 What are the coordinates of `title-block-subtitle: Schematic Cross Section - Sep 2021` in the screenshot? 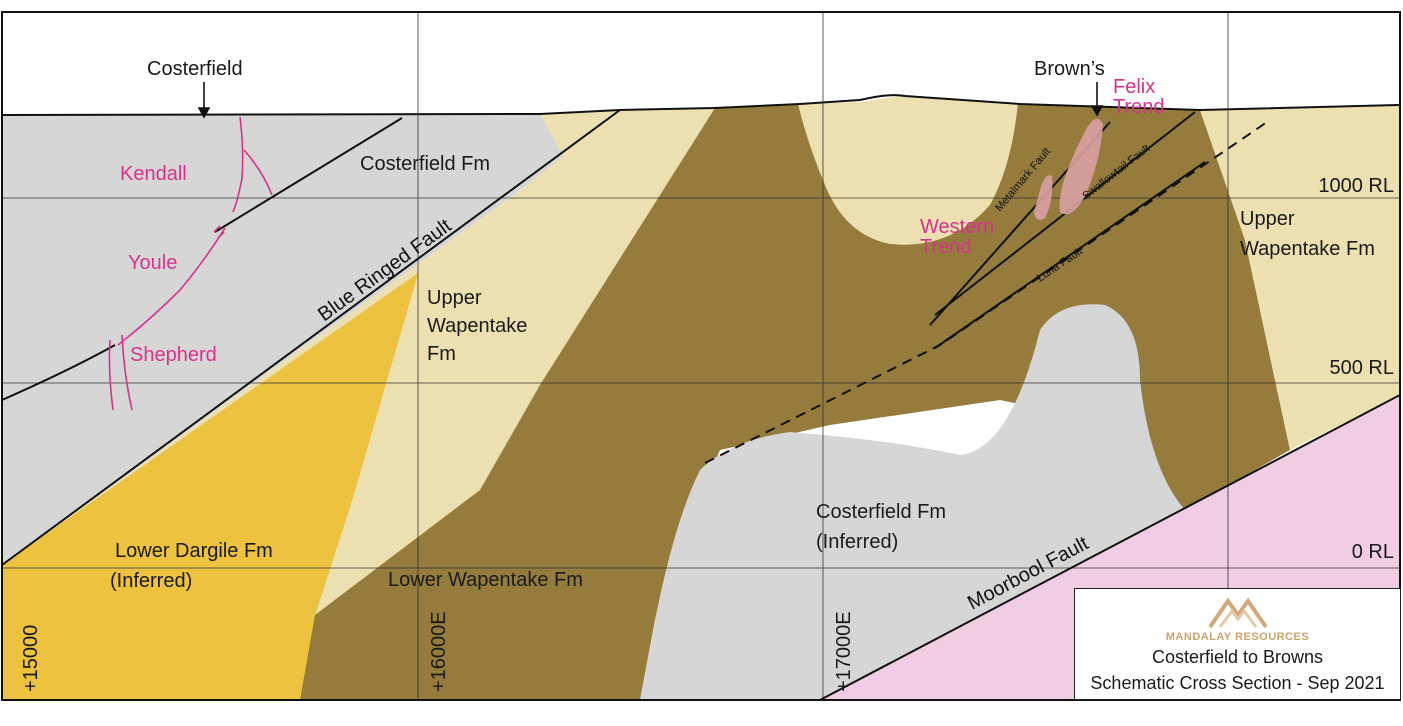 It's located at (1237, 683).